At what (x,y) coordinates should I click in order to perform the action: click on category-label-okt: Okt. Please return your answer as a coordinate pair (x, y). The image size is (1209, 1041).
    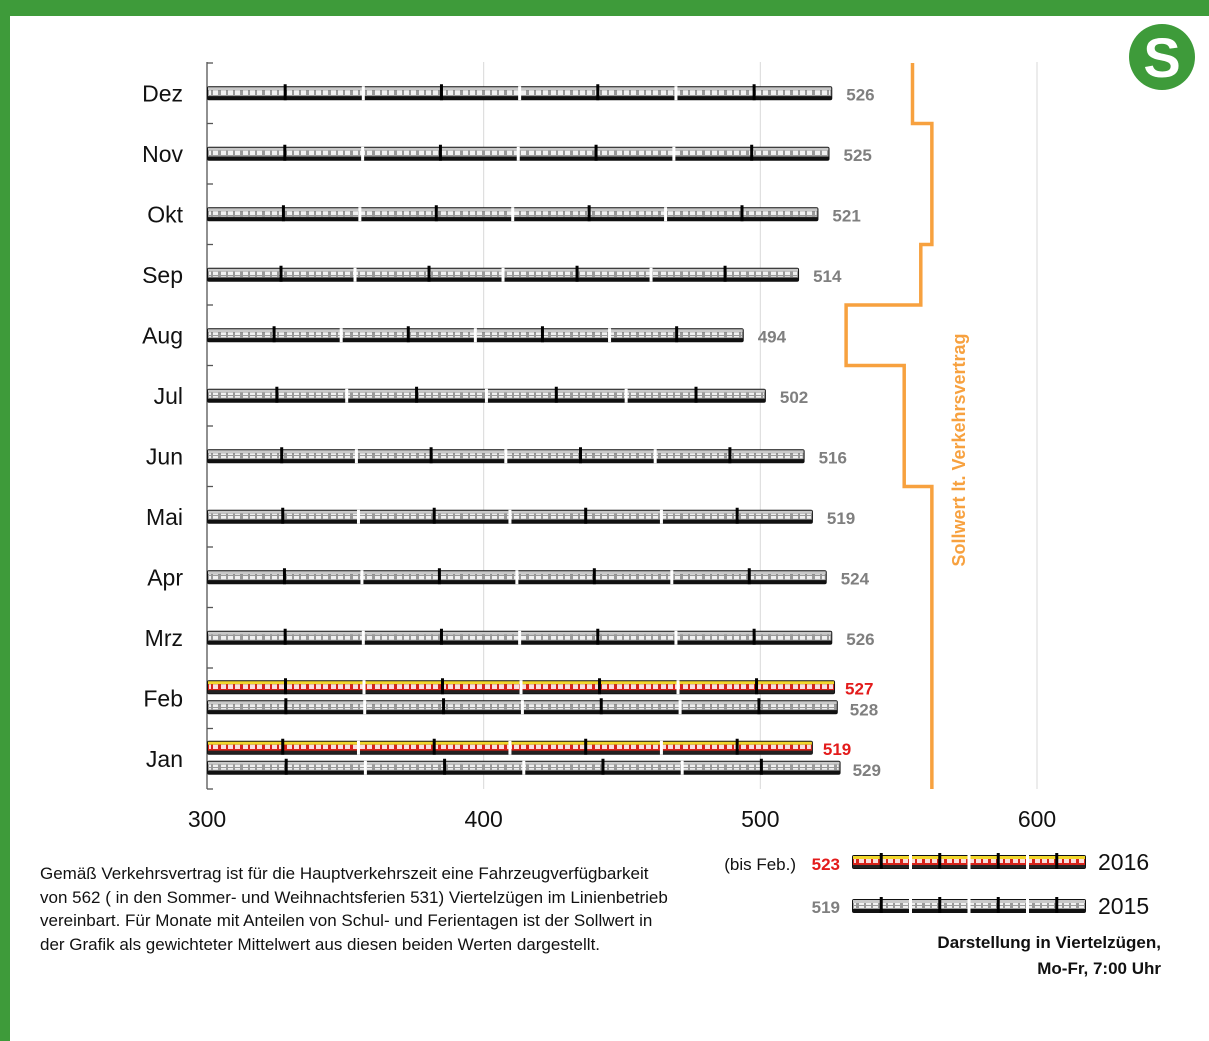
    Looking at the image, I should click on (165, 214).